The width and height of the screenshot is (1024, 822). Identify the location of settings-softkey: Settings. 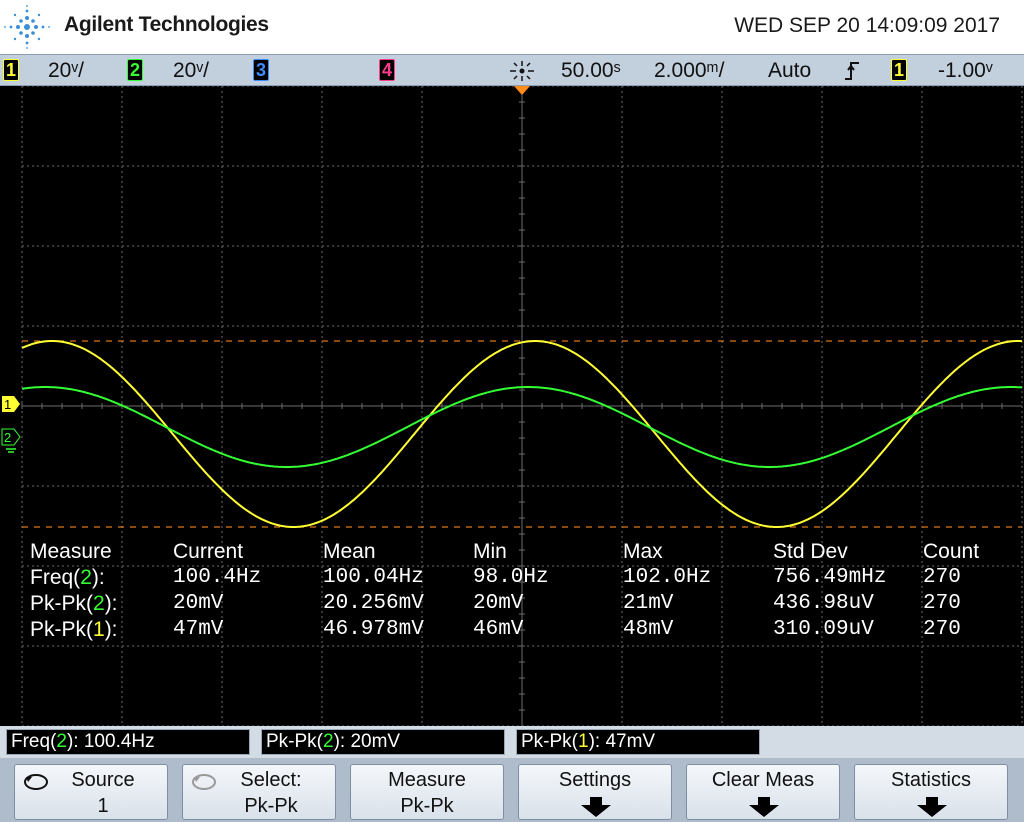
(595, 792).